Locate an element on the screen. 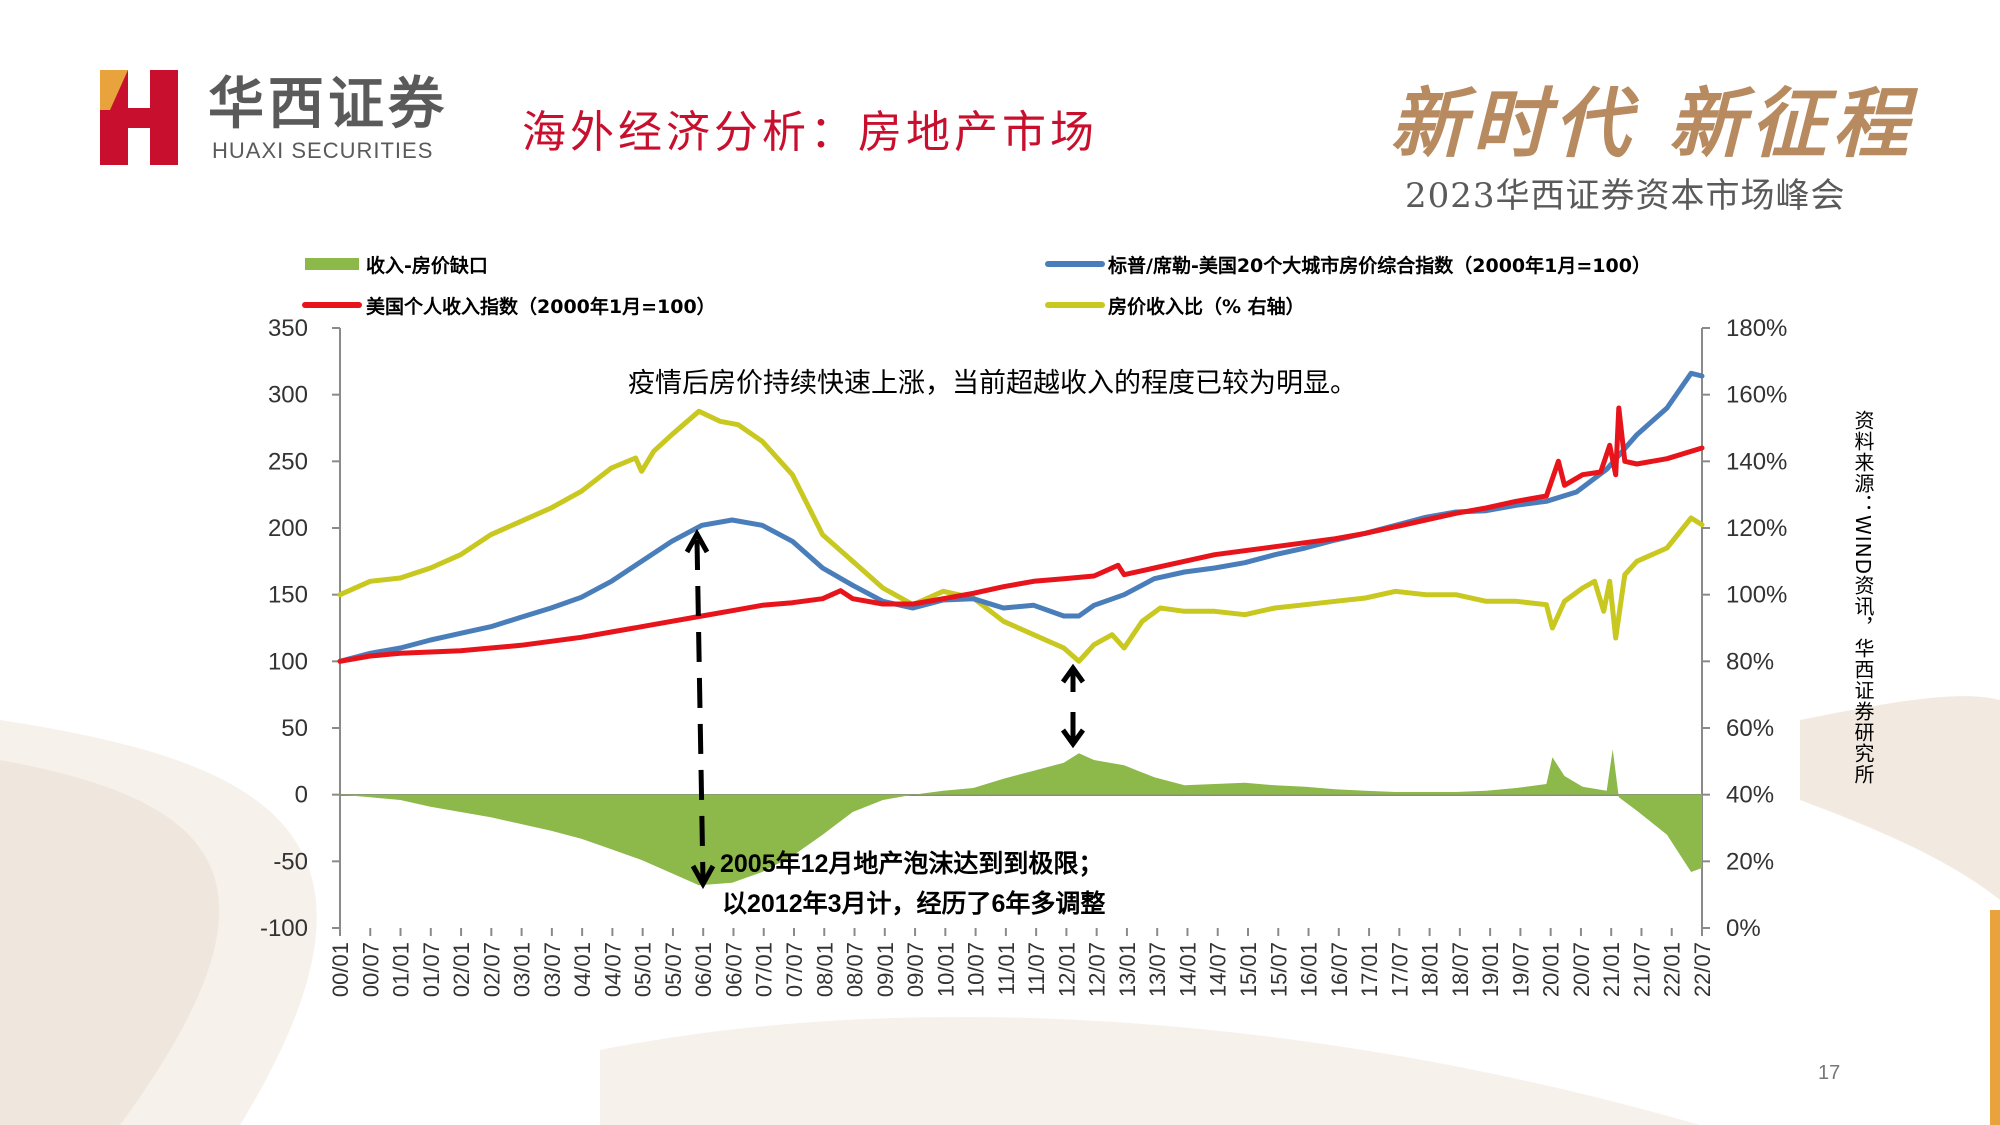 This screenshot has width=2000, height=1125. right-axis-ticks: 180% 160% 140% 120% 100% 80% 60% 40% 20% 0% is located at coordinates (1744, 628).